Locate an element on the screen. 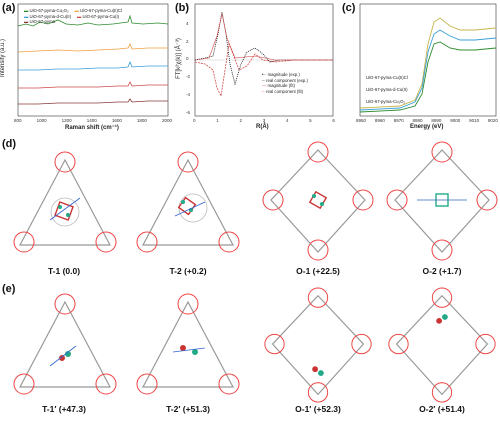 This screenshot has height=421, width=500. legend-item: ▬ UiO-67-pyma is located at coordinates (40, 22).